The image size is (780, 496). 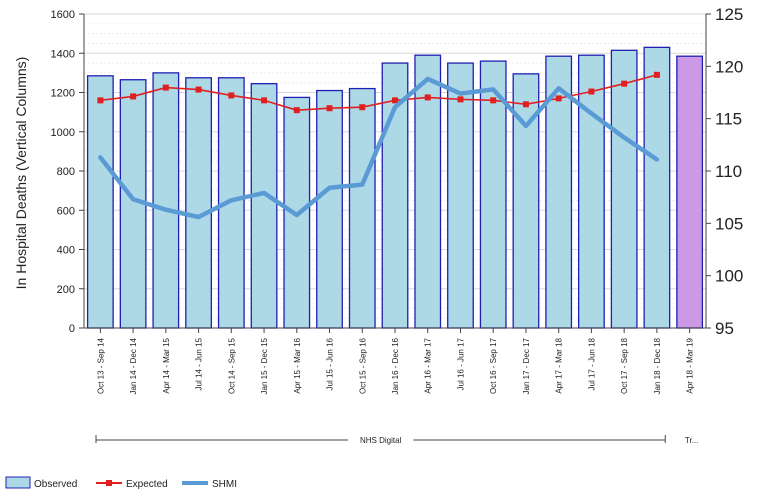 I want to click on right-tick-label: 115, so click(x=728, y=119).